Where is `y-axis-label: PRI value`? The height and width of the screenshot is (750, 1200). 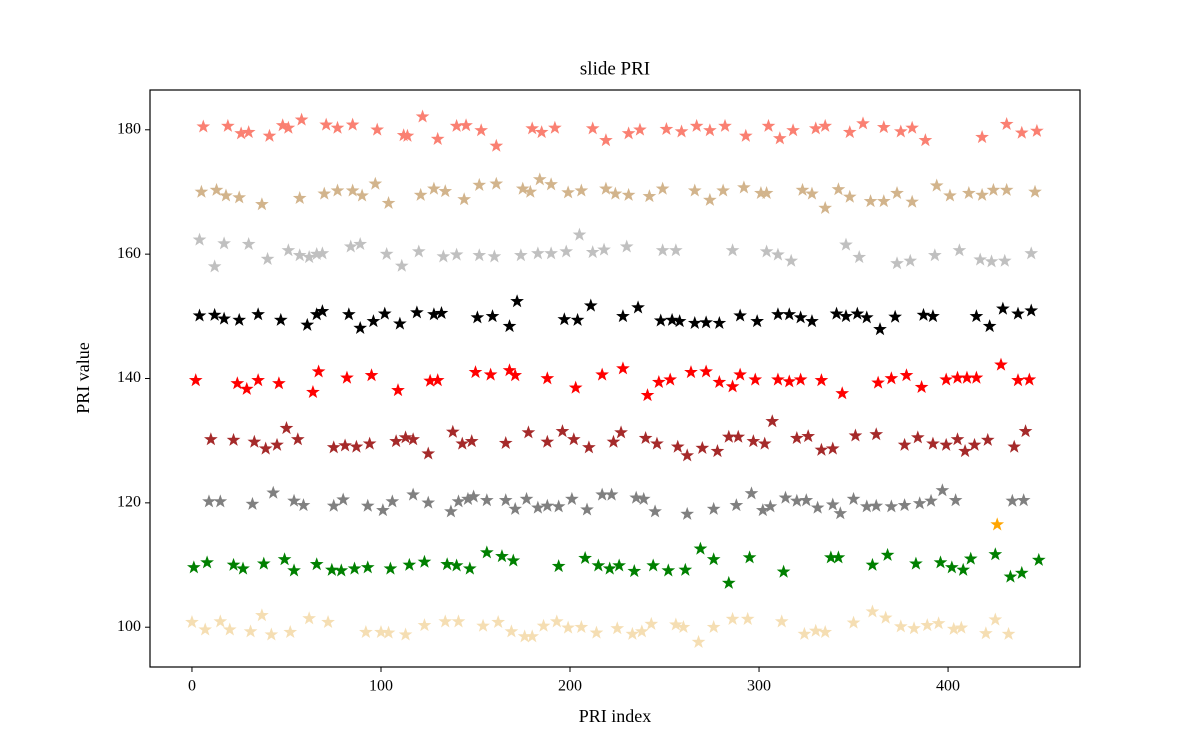
y-axis-label: PRI value is located at coordinates (83, 378).